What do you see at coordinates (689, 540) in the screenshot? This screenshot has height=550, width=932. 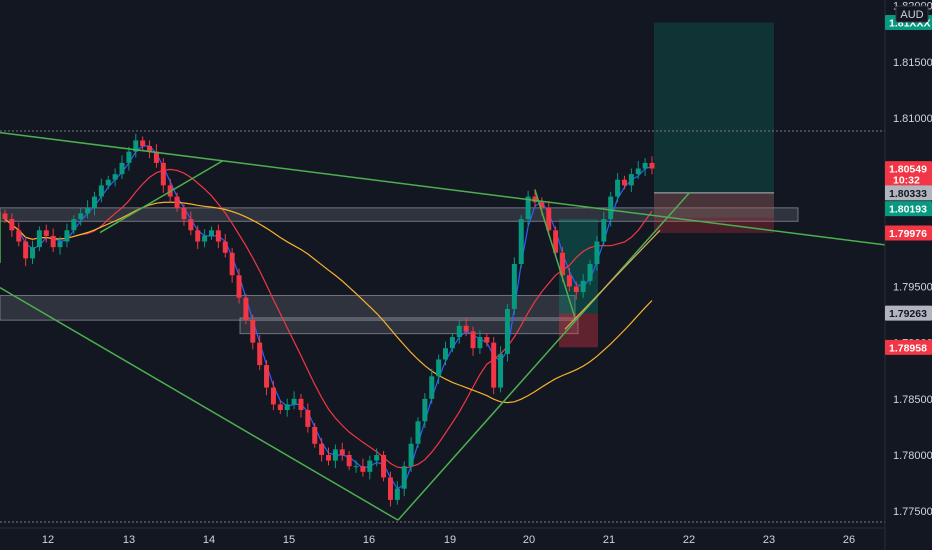 I see `x-tick-label: 22` at bounding box center [689, 540].